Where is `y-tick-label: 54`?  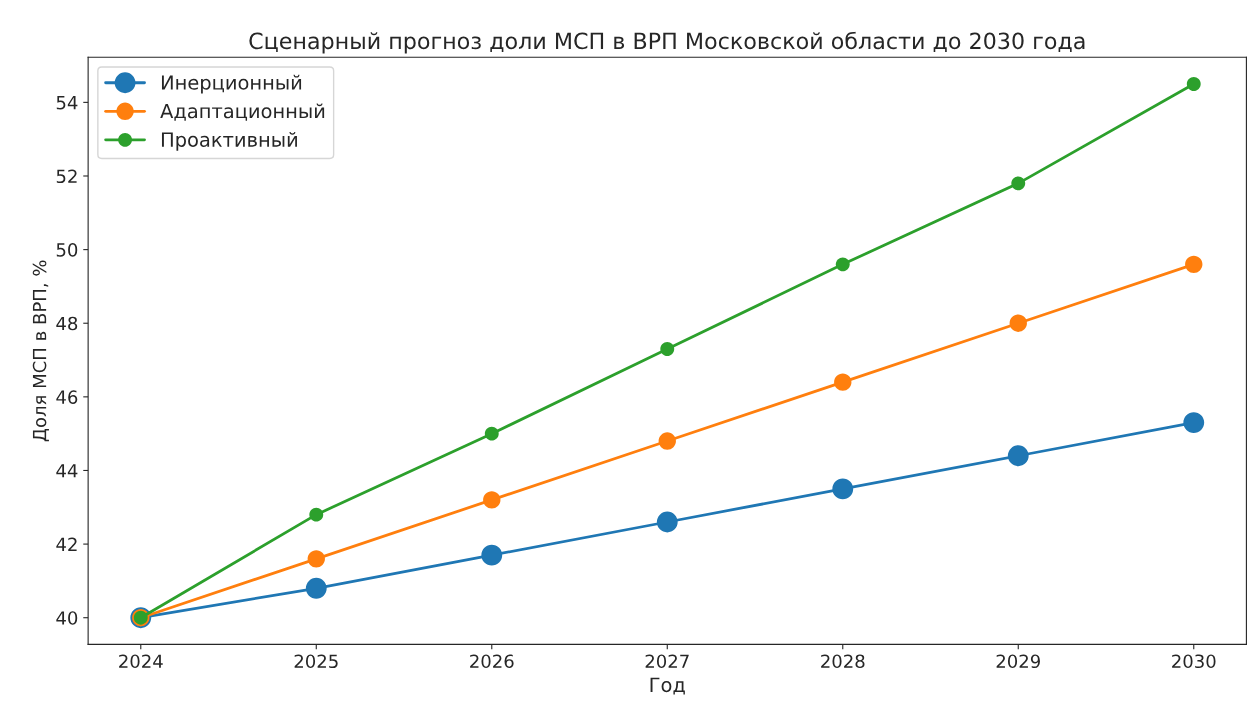 y-tick-label: 54 is located at coordinates (67, 103).